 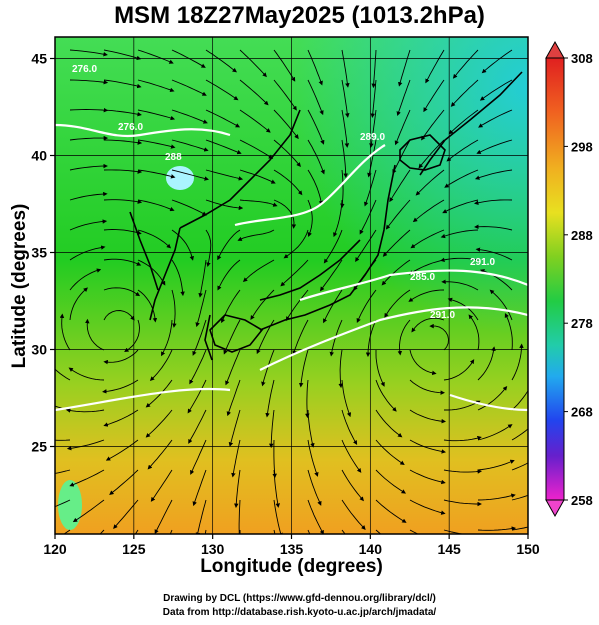 What do you see at coordinates (291, 566) in the screenshot?
I see `x-axis-label: Longitude (degrees)` at bounding box center [291, 566].